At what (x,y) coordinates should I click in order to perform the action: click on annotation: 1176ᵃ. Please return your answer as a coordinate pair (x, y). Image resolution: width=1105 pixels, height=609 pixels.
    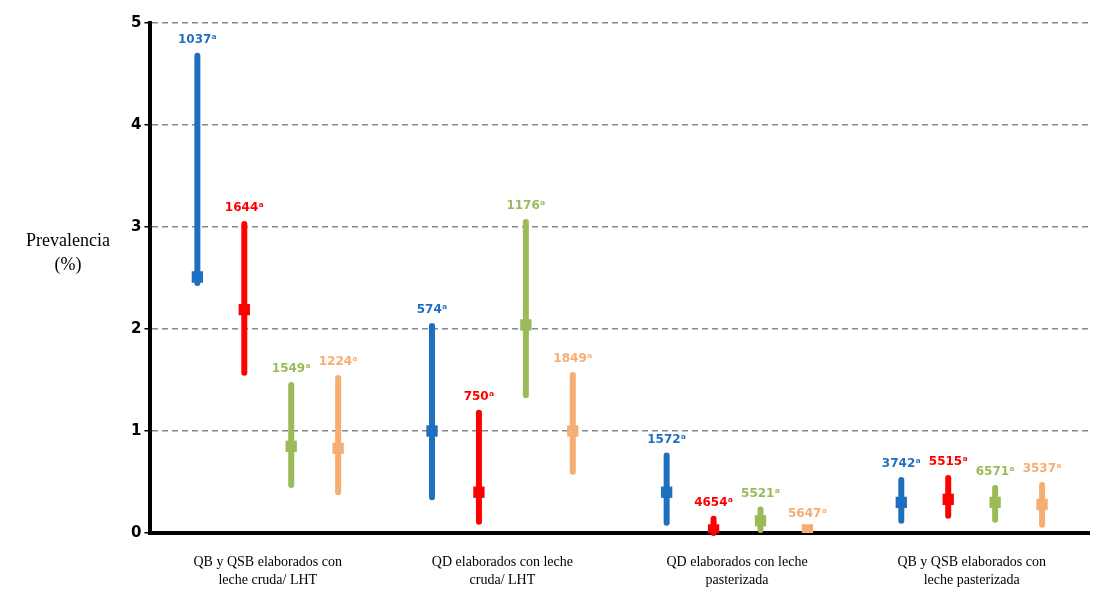
    Looking at the image, I should click on (526, 205).